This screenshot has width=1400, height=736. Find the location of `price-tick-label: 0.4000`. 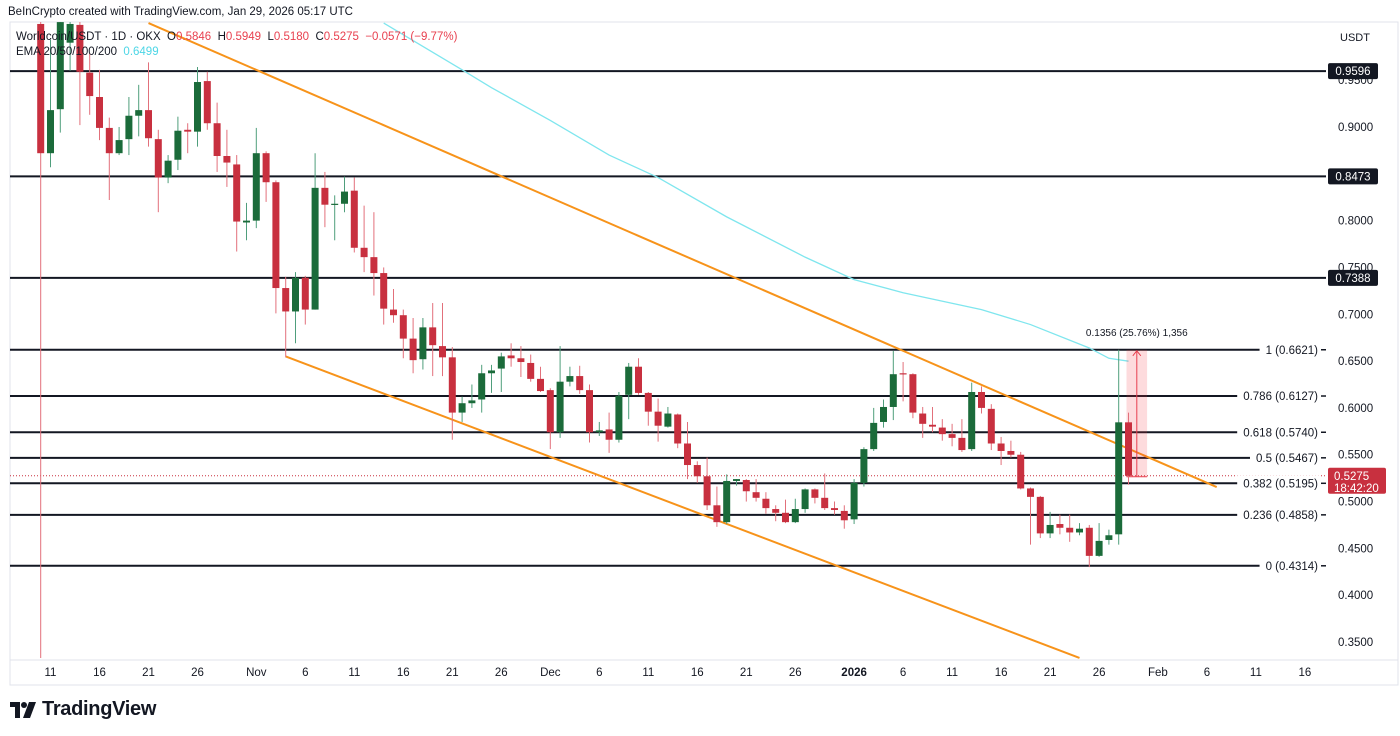

price-tick-label: 0.4000 is located at coordinates (1355, 596).